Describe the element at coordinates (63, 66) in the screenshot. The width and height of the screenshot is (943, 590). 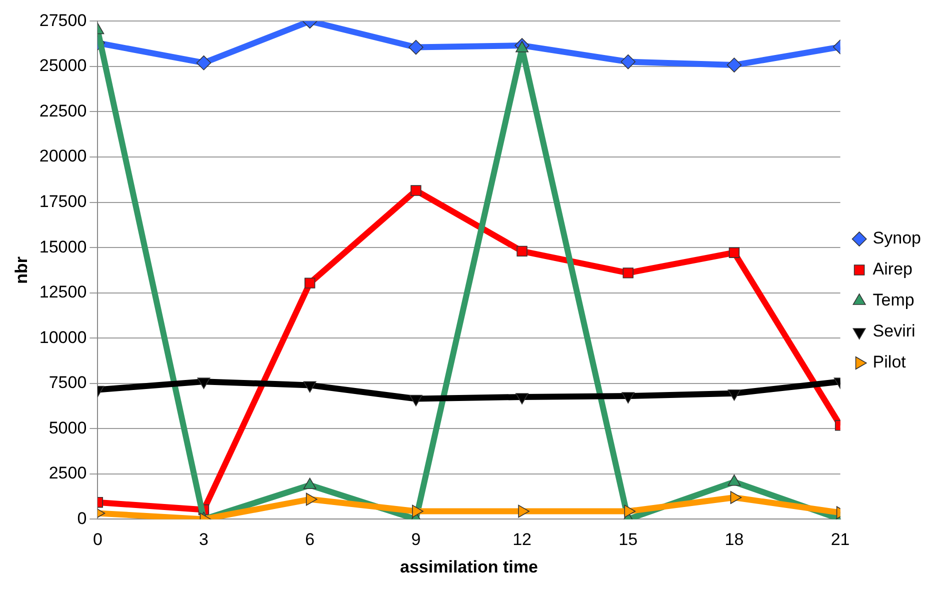
I see `y-tick-label: 25000` at that location.